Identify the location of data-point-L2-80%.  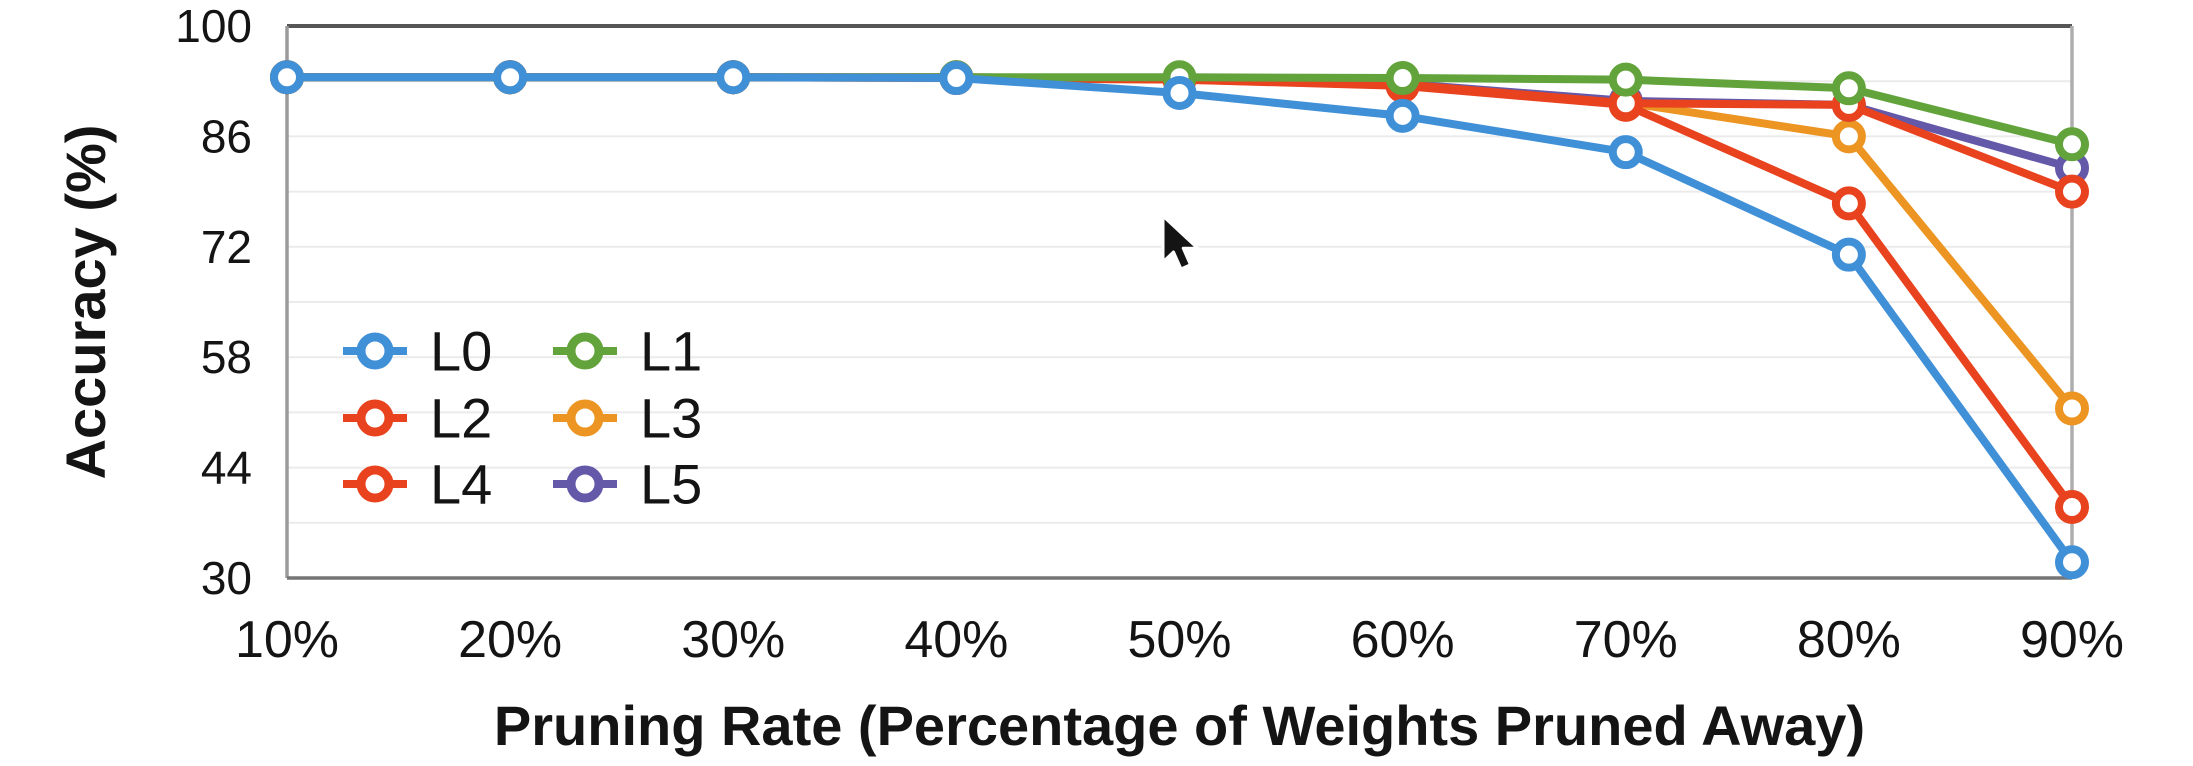
(1848, 203).